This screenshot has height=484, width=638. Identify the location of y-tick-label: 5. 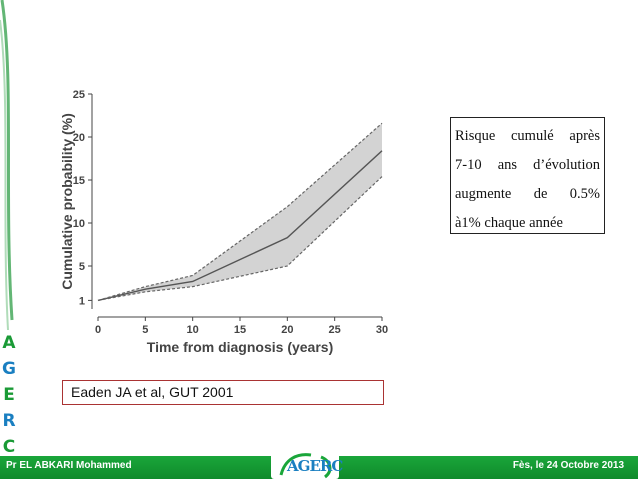
(82, 267).